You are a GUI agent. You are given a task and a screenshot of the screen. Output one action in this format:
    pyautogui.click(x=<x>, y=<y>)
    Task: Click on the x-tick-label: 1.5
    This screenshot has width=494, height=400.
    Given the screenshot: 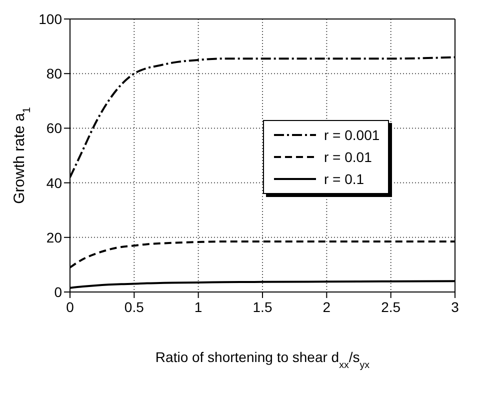 What is the action you would take?
    pyautogui.click(x=262, y=306)
    